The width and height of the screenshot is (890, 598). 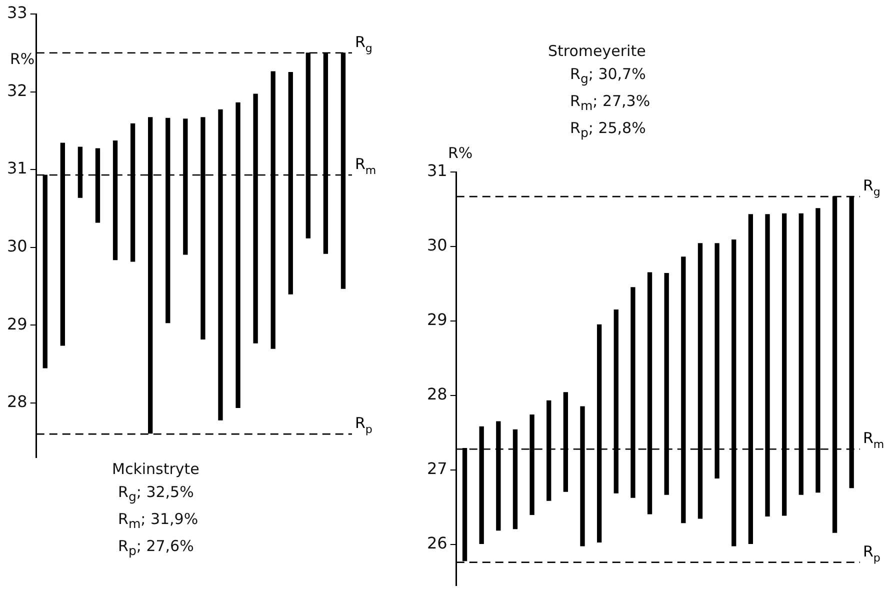 What do you see at coordinates (437, 468) in the screenshot?
I see `y-tick-label: 27` at bounding box center [437, 468].